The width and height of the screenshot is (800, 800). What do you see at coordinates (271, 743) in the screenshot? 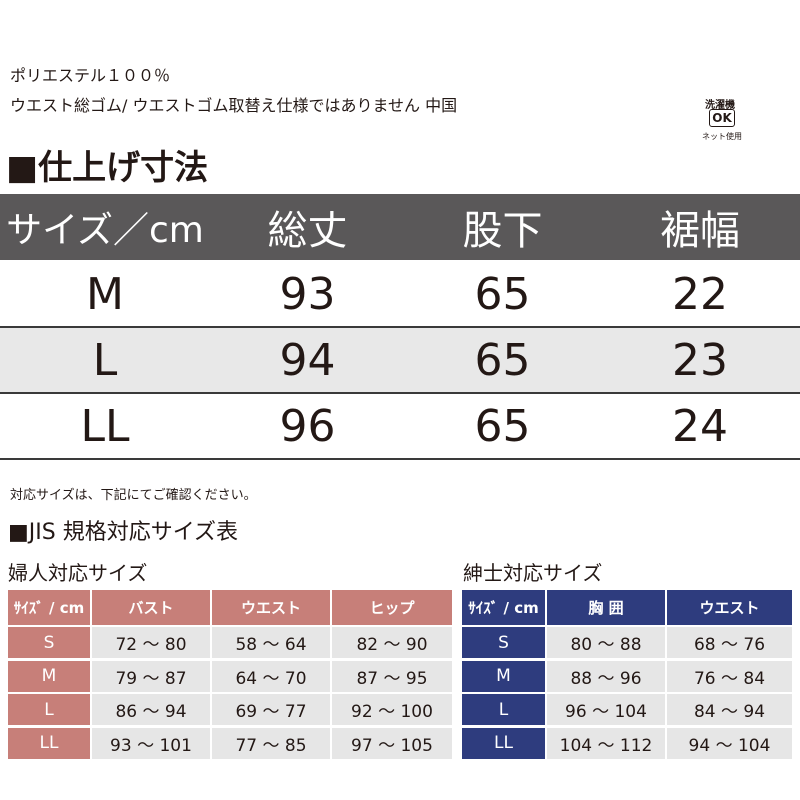
I see `jis-cell: 77 〜 85` at bounding box center [271, 743].